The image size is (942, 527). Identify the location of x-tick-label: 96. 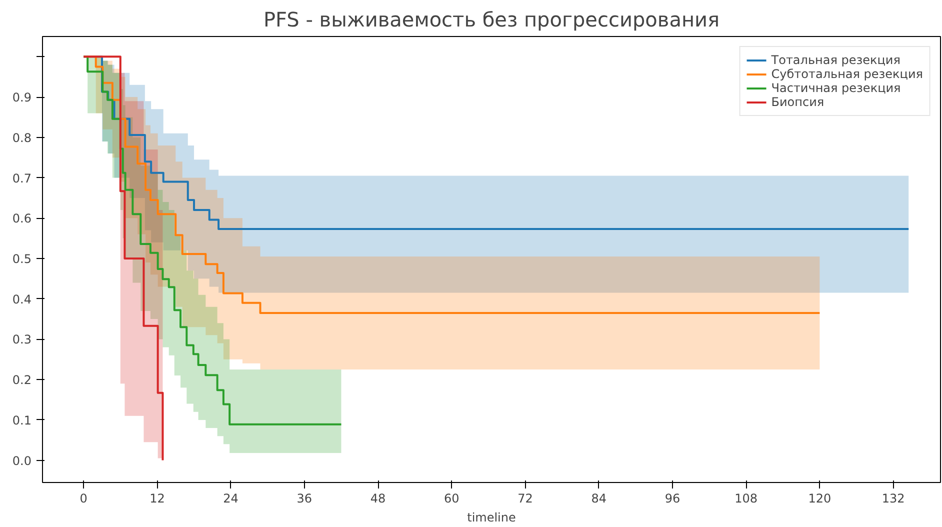
(672, 499).